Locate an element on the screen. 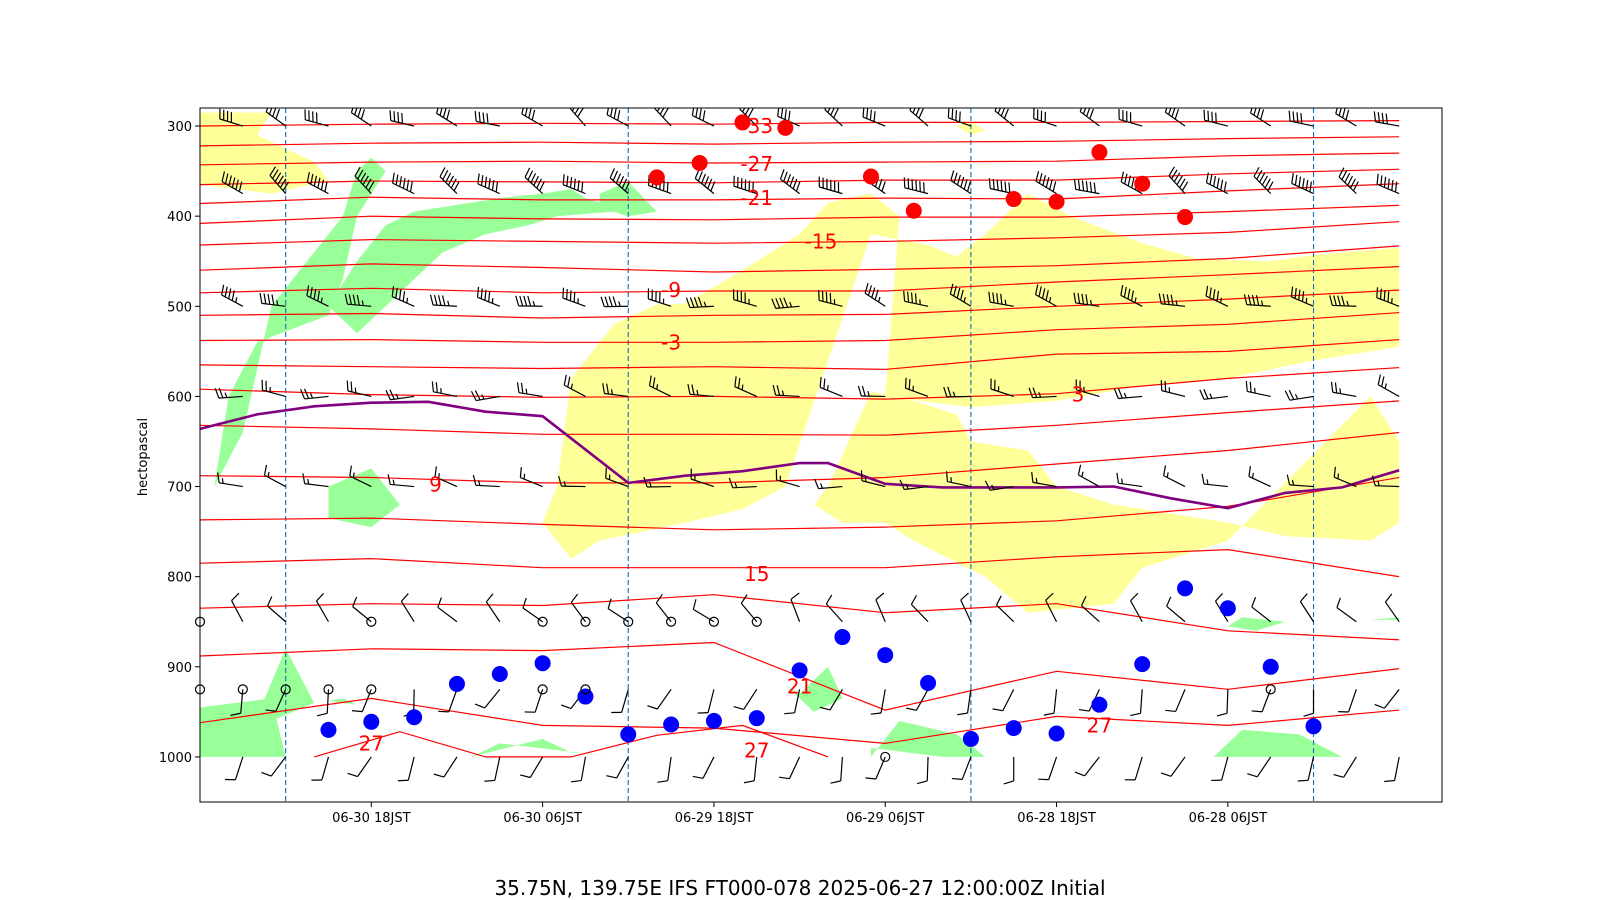 Image resolution: width=1600 pixels, height=900 pixels. temperature-label: 27 is located at coordinates (371, 743).